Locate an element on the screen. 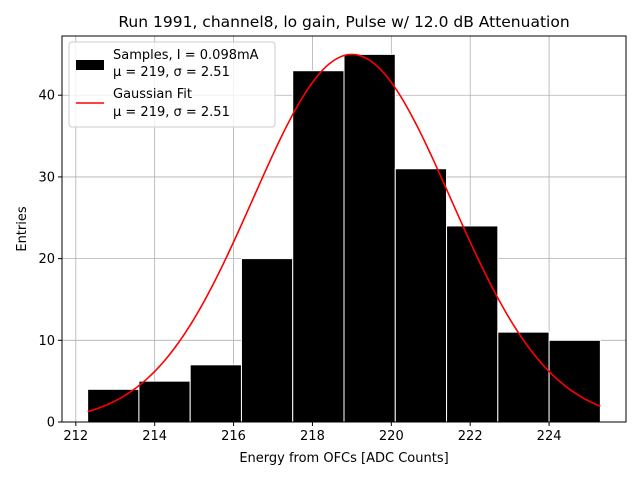  legend-samples-stats: μ = 219, σ = 2.51 is located at coordinates (171, 72).